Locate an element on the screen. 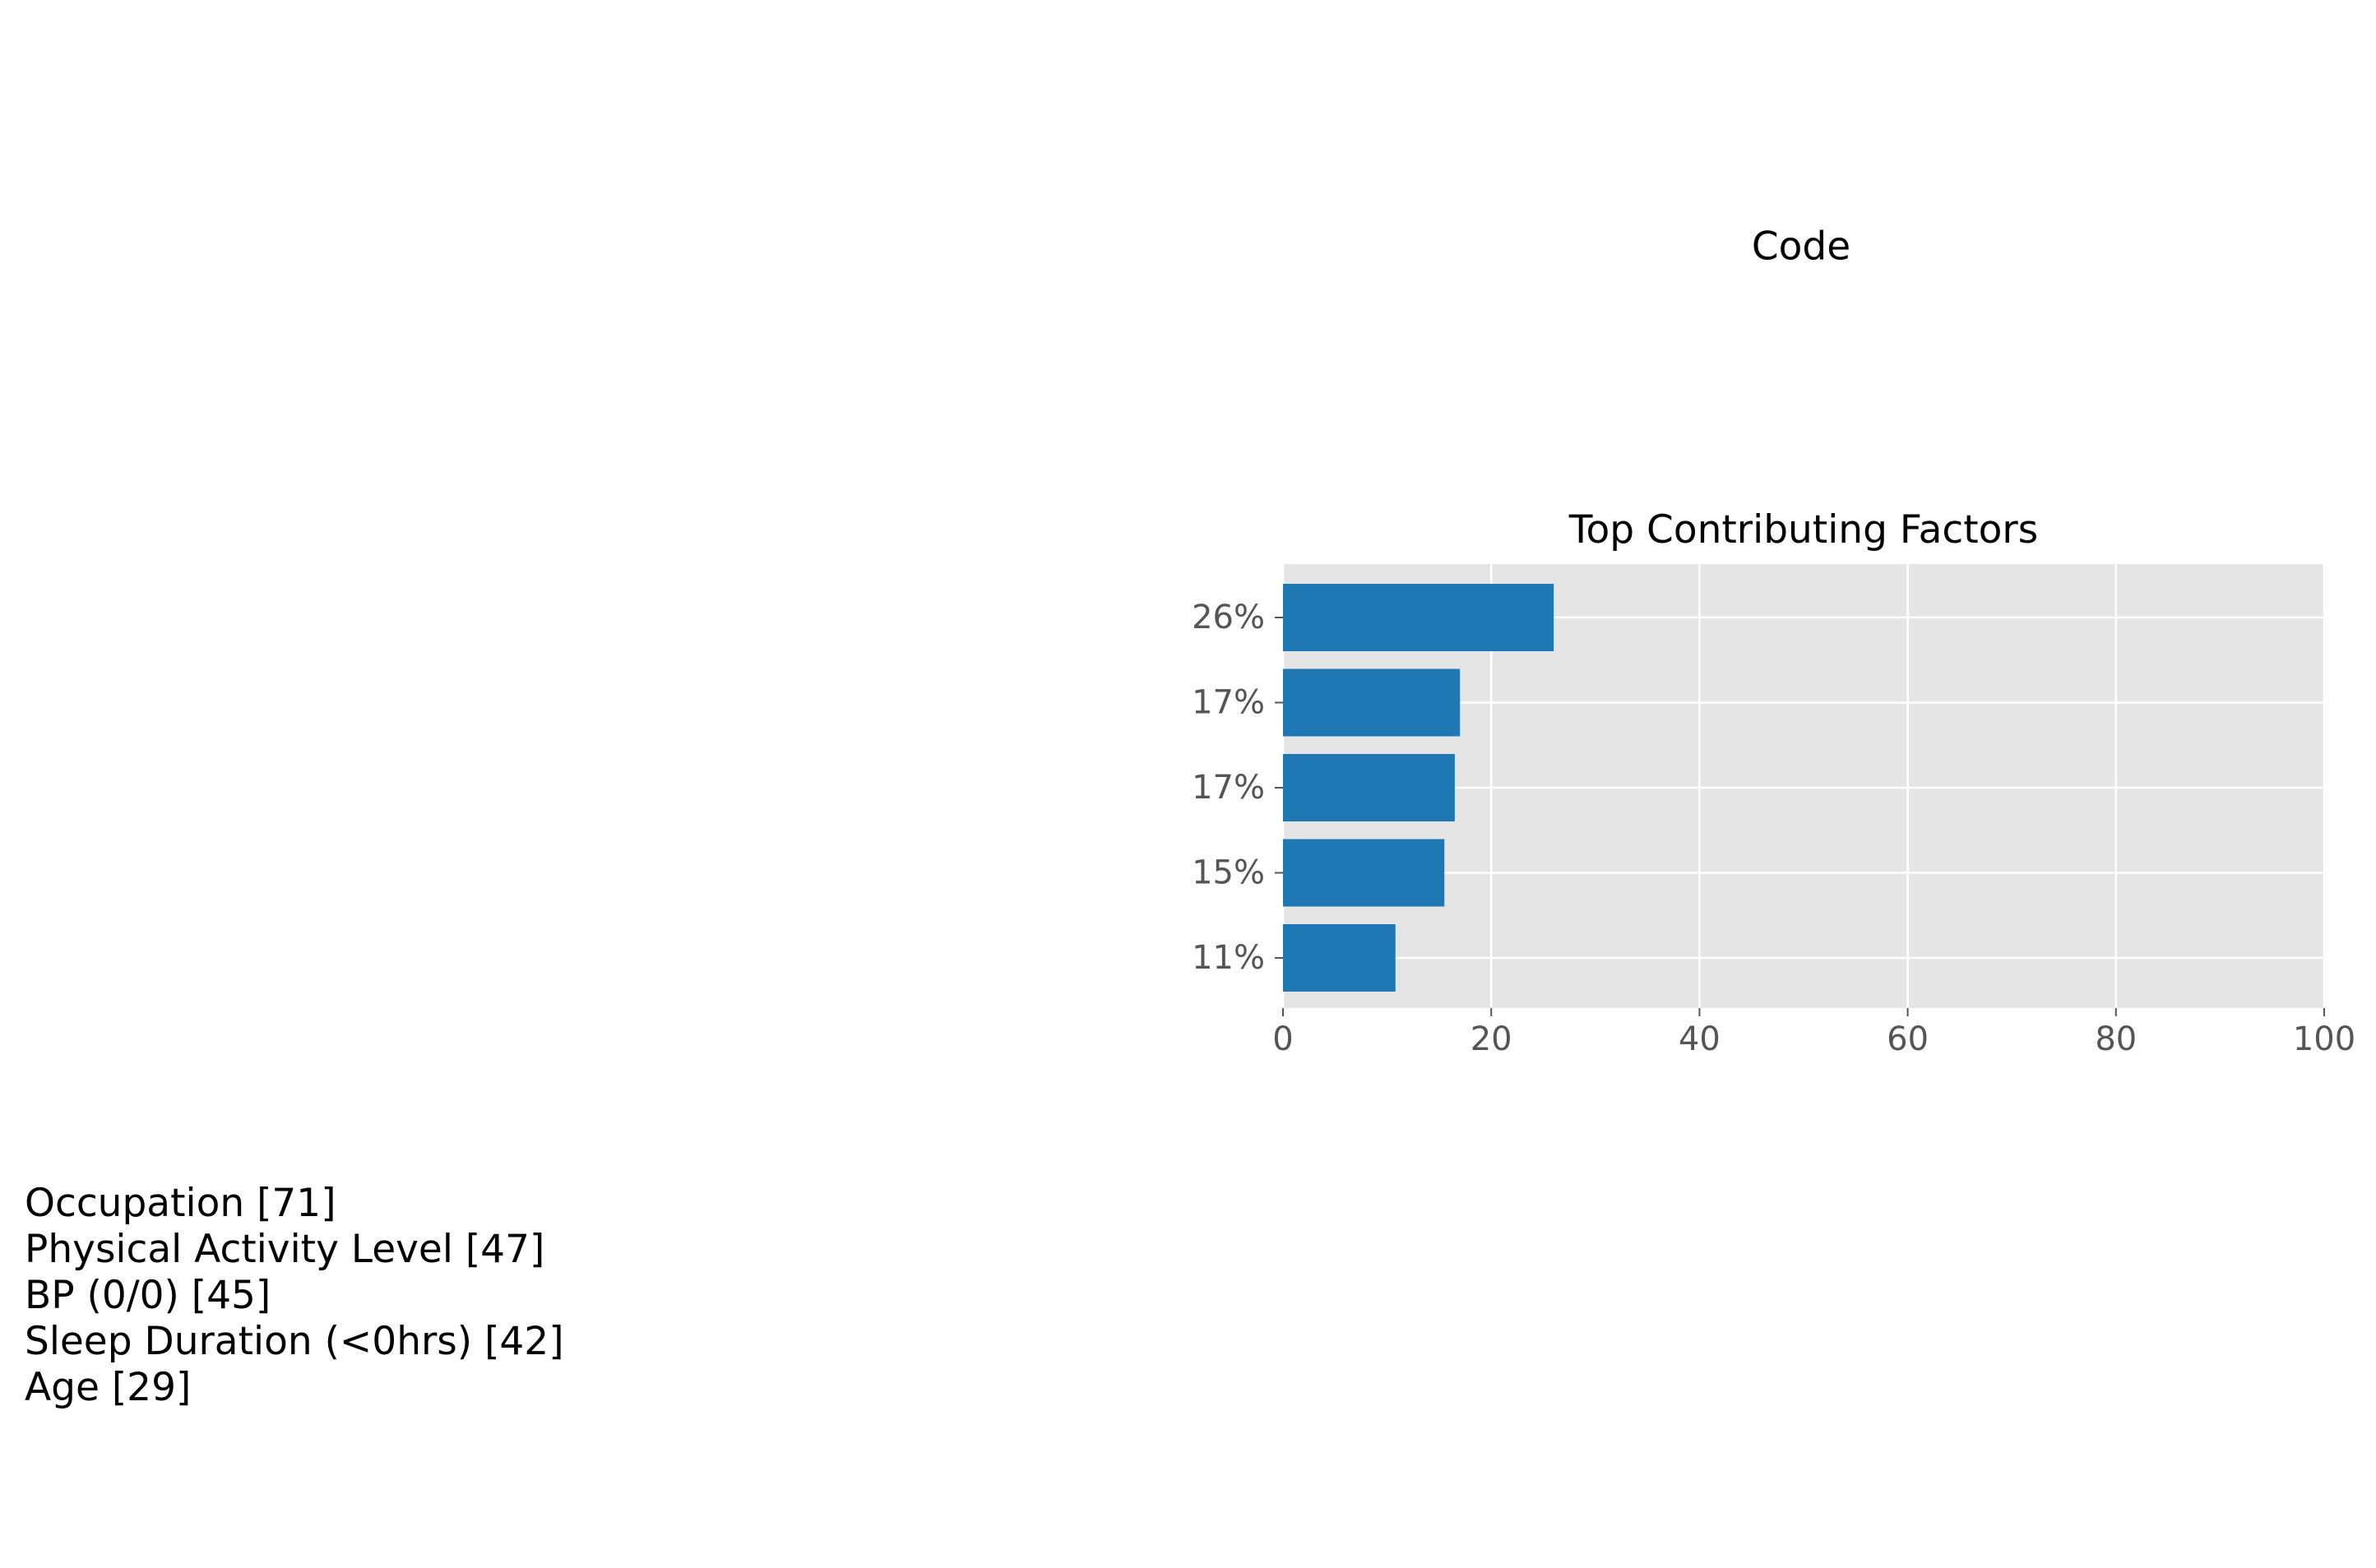  y-tick-label: 15% is located at coordinates (1228, 873).